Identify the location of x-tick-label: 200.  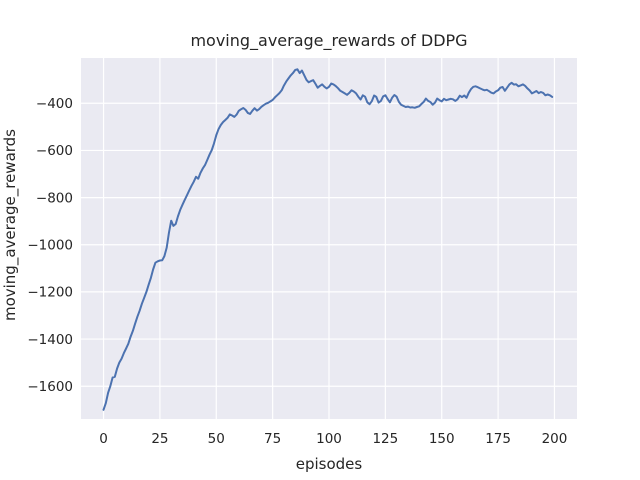
(555, 439).